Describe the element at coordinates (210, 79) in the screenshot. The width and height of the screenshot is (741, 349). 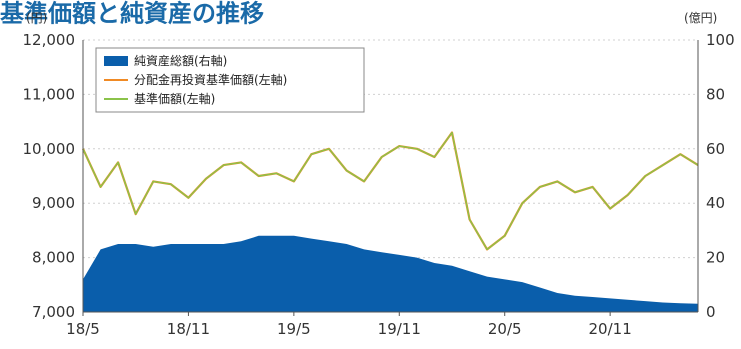
I see `legend-label: 分配金再投資基準価額(左軸)` at that location.